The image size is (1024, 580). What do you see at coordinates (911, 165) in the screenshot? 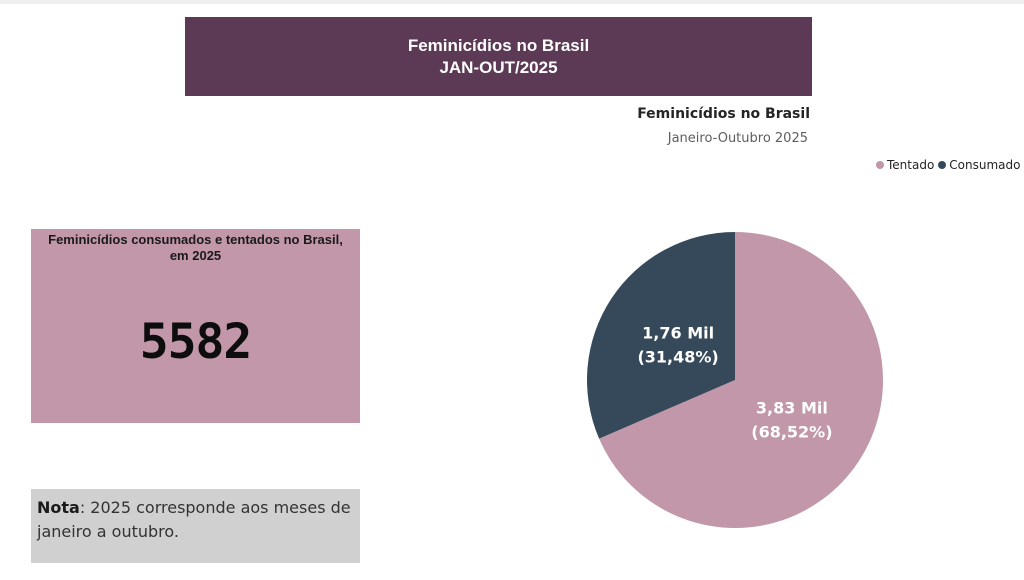
I see `legend-label-tentado: Tentado` at bounding box center [911, 165].